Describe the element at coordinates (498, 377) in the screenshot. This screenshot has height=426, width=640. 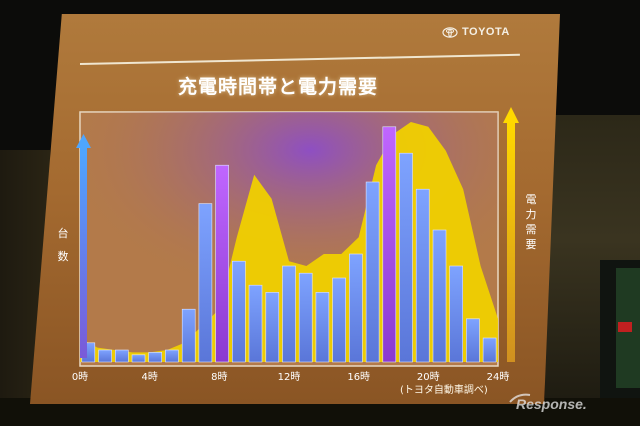
I see `x-tick-label: 24時` at that location.